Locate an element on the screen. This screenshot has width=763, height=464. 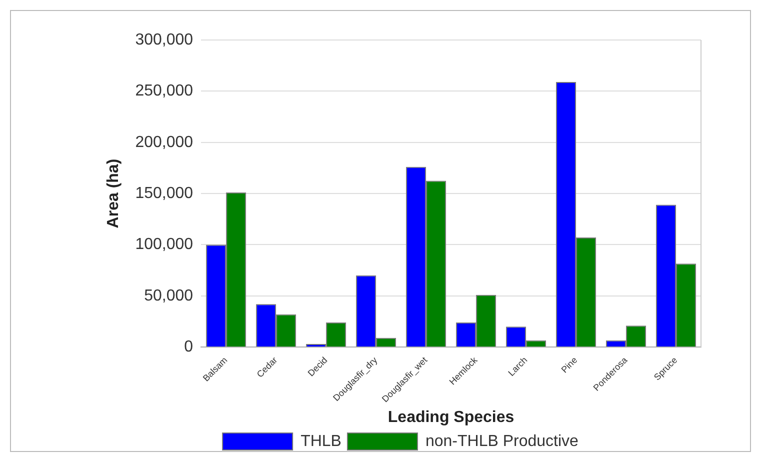
y-tick-label: 150,000 is located at coordinates (164, 193).